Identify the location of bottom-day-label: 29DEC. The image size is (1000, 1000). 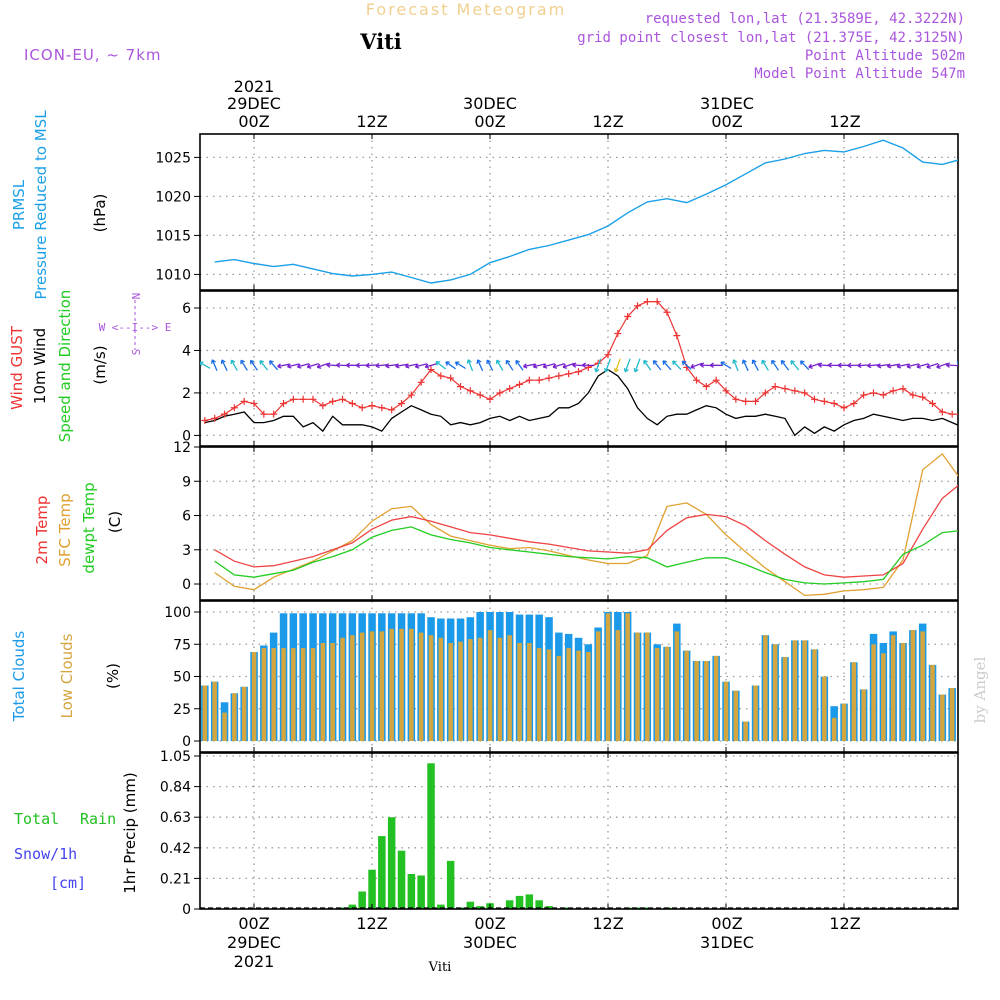
(254, 942).